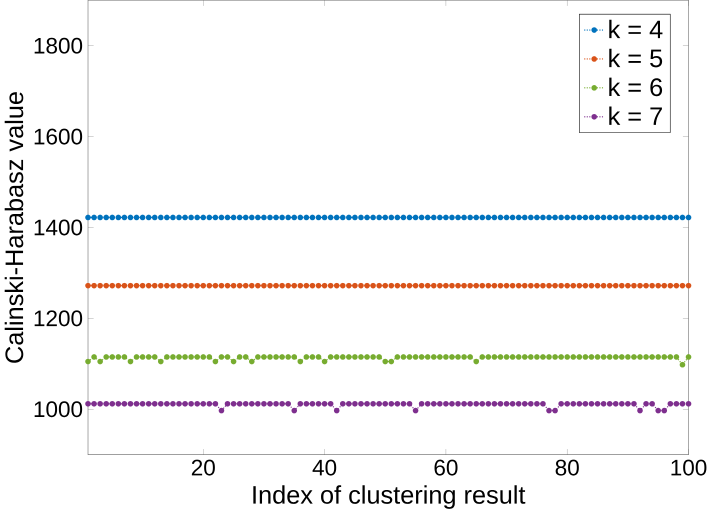  Describe the element at coordinates (324, 468) in the screenshot. I see `x-tick-label: 40` at that location.